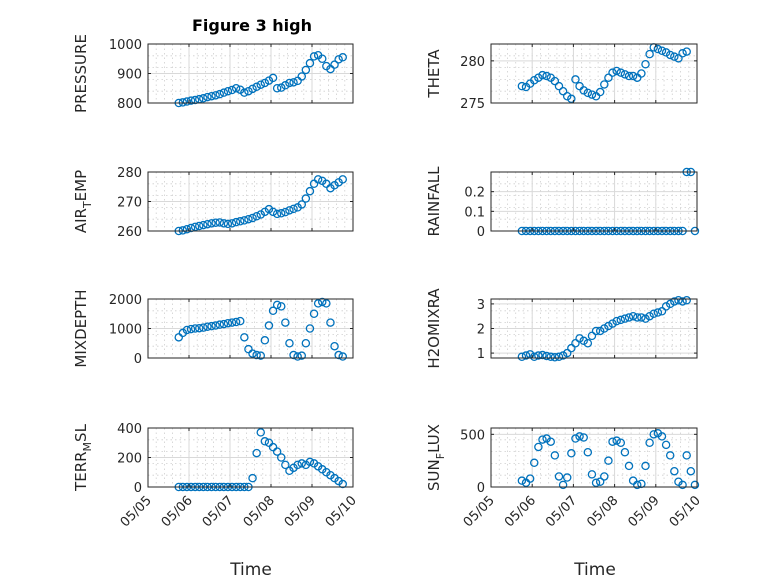 The height and width of the screenshot is (583, 778). What do you see at coordinates (125, 300) in the screenshot?
I see `y-tick-label: 2000` at bounding box center [125, 300].